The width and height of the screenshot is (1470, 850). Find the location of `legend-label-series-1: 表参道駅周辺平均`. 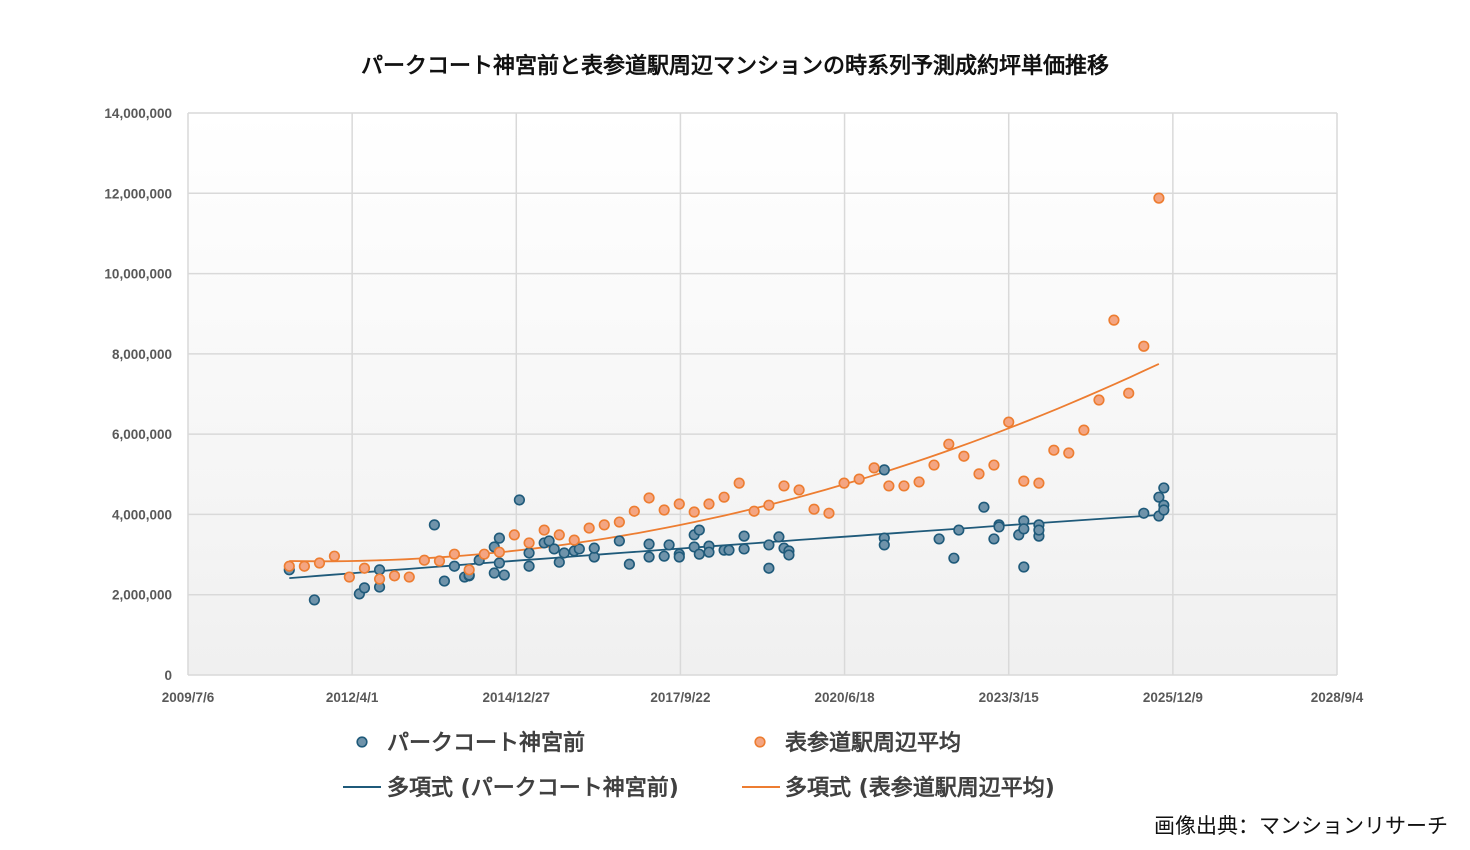

legend-label-series-1: 表参道駅周辺平均 is located at coordinates (873, 743).